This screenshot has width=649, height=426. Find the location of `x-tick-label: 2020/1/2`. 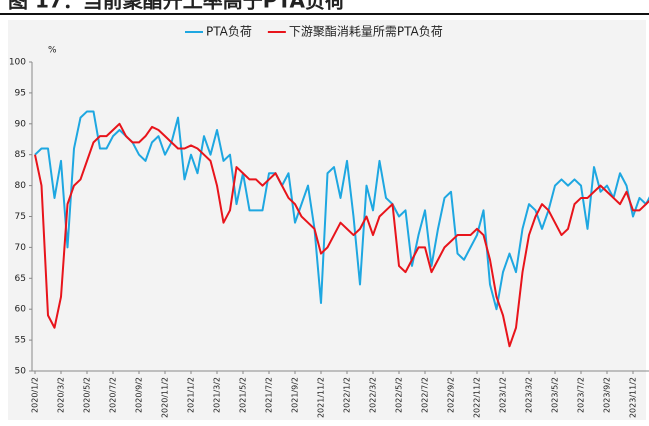

x-tick-label: 2020/1/2 is located at coordinates (35, 395).